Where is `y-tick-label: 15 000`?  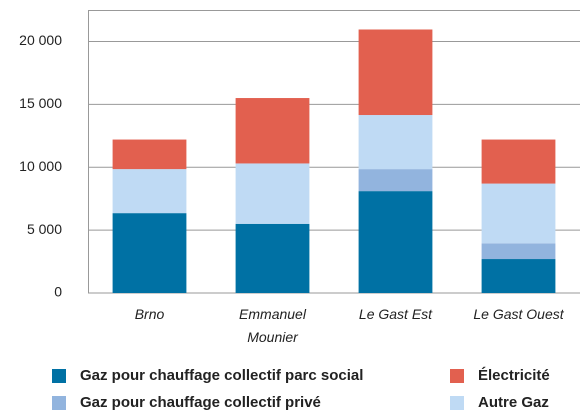
y-tick-label: 15 000 is located at coordinates (40, 103).